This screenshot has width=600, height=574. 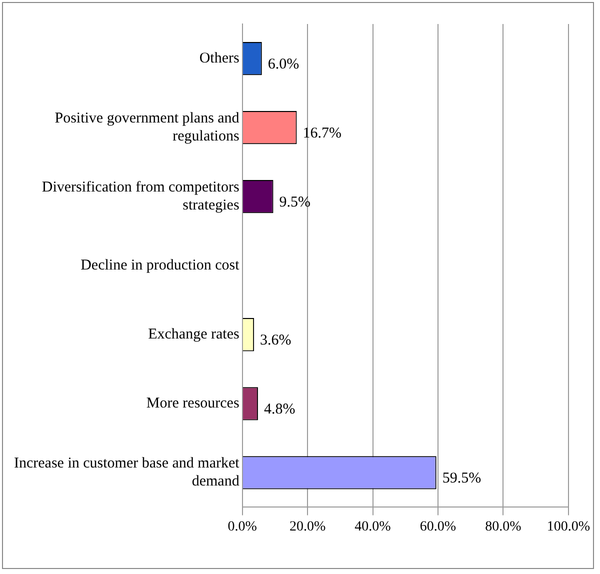 I want to click on x-tick-label: 80.0%, so click(x=503, y=526).